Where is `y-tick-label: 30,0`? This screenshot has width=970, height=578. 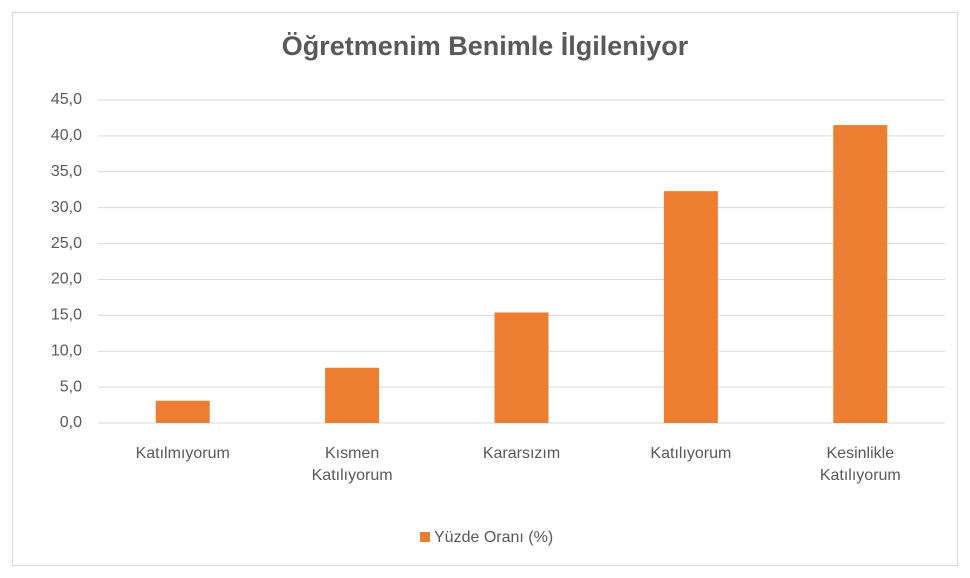 y-tick-label: 30,0 is located at coordinates (66, 207).